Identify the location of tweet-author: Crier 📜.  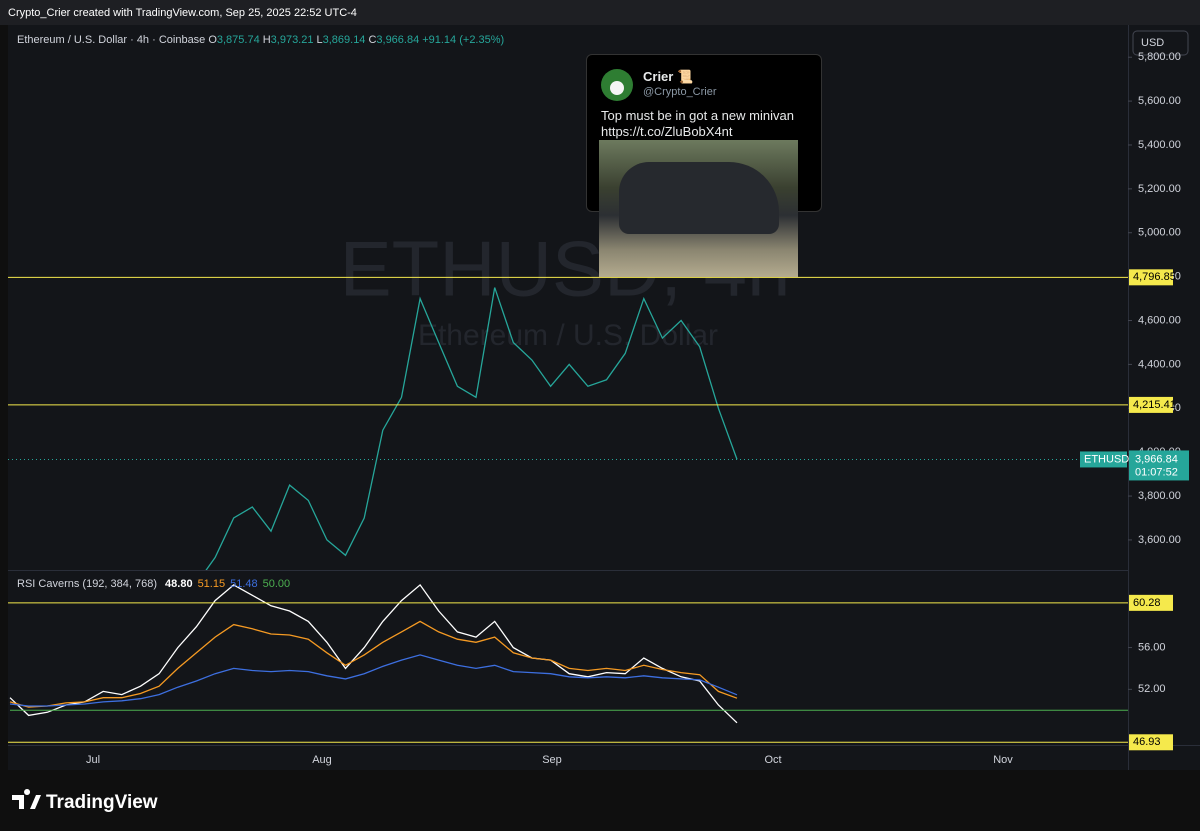
(668, 76).